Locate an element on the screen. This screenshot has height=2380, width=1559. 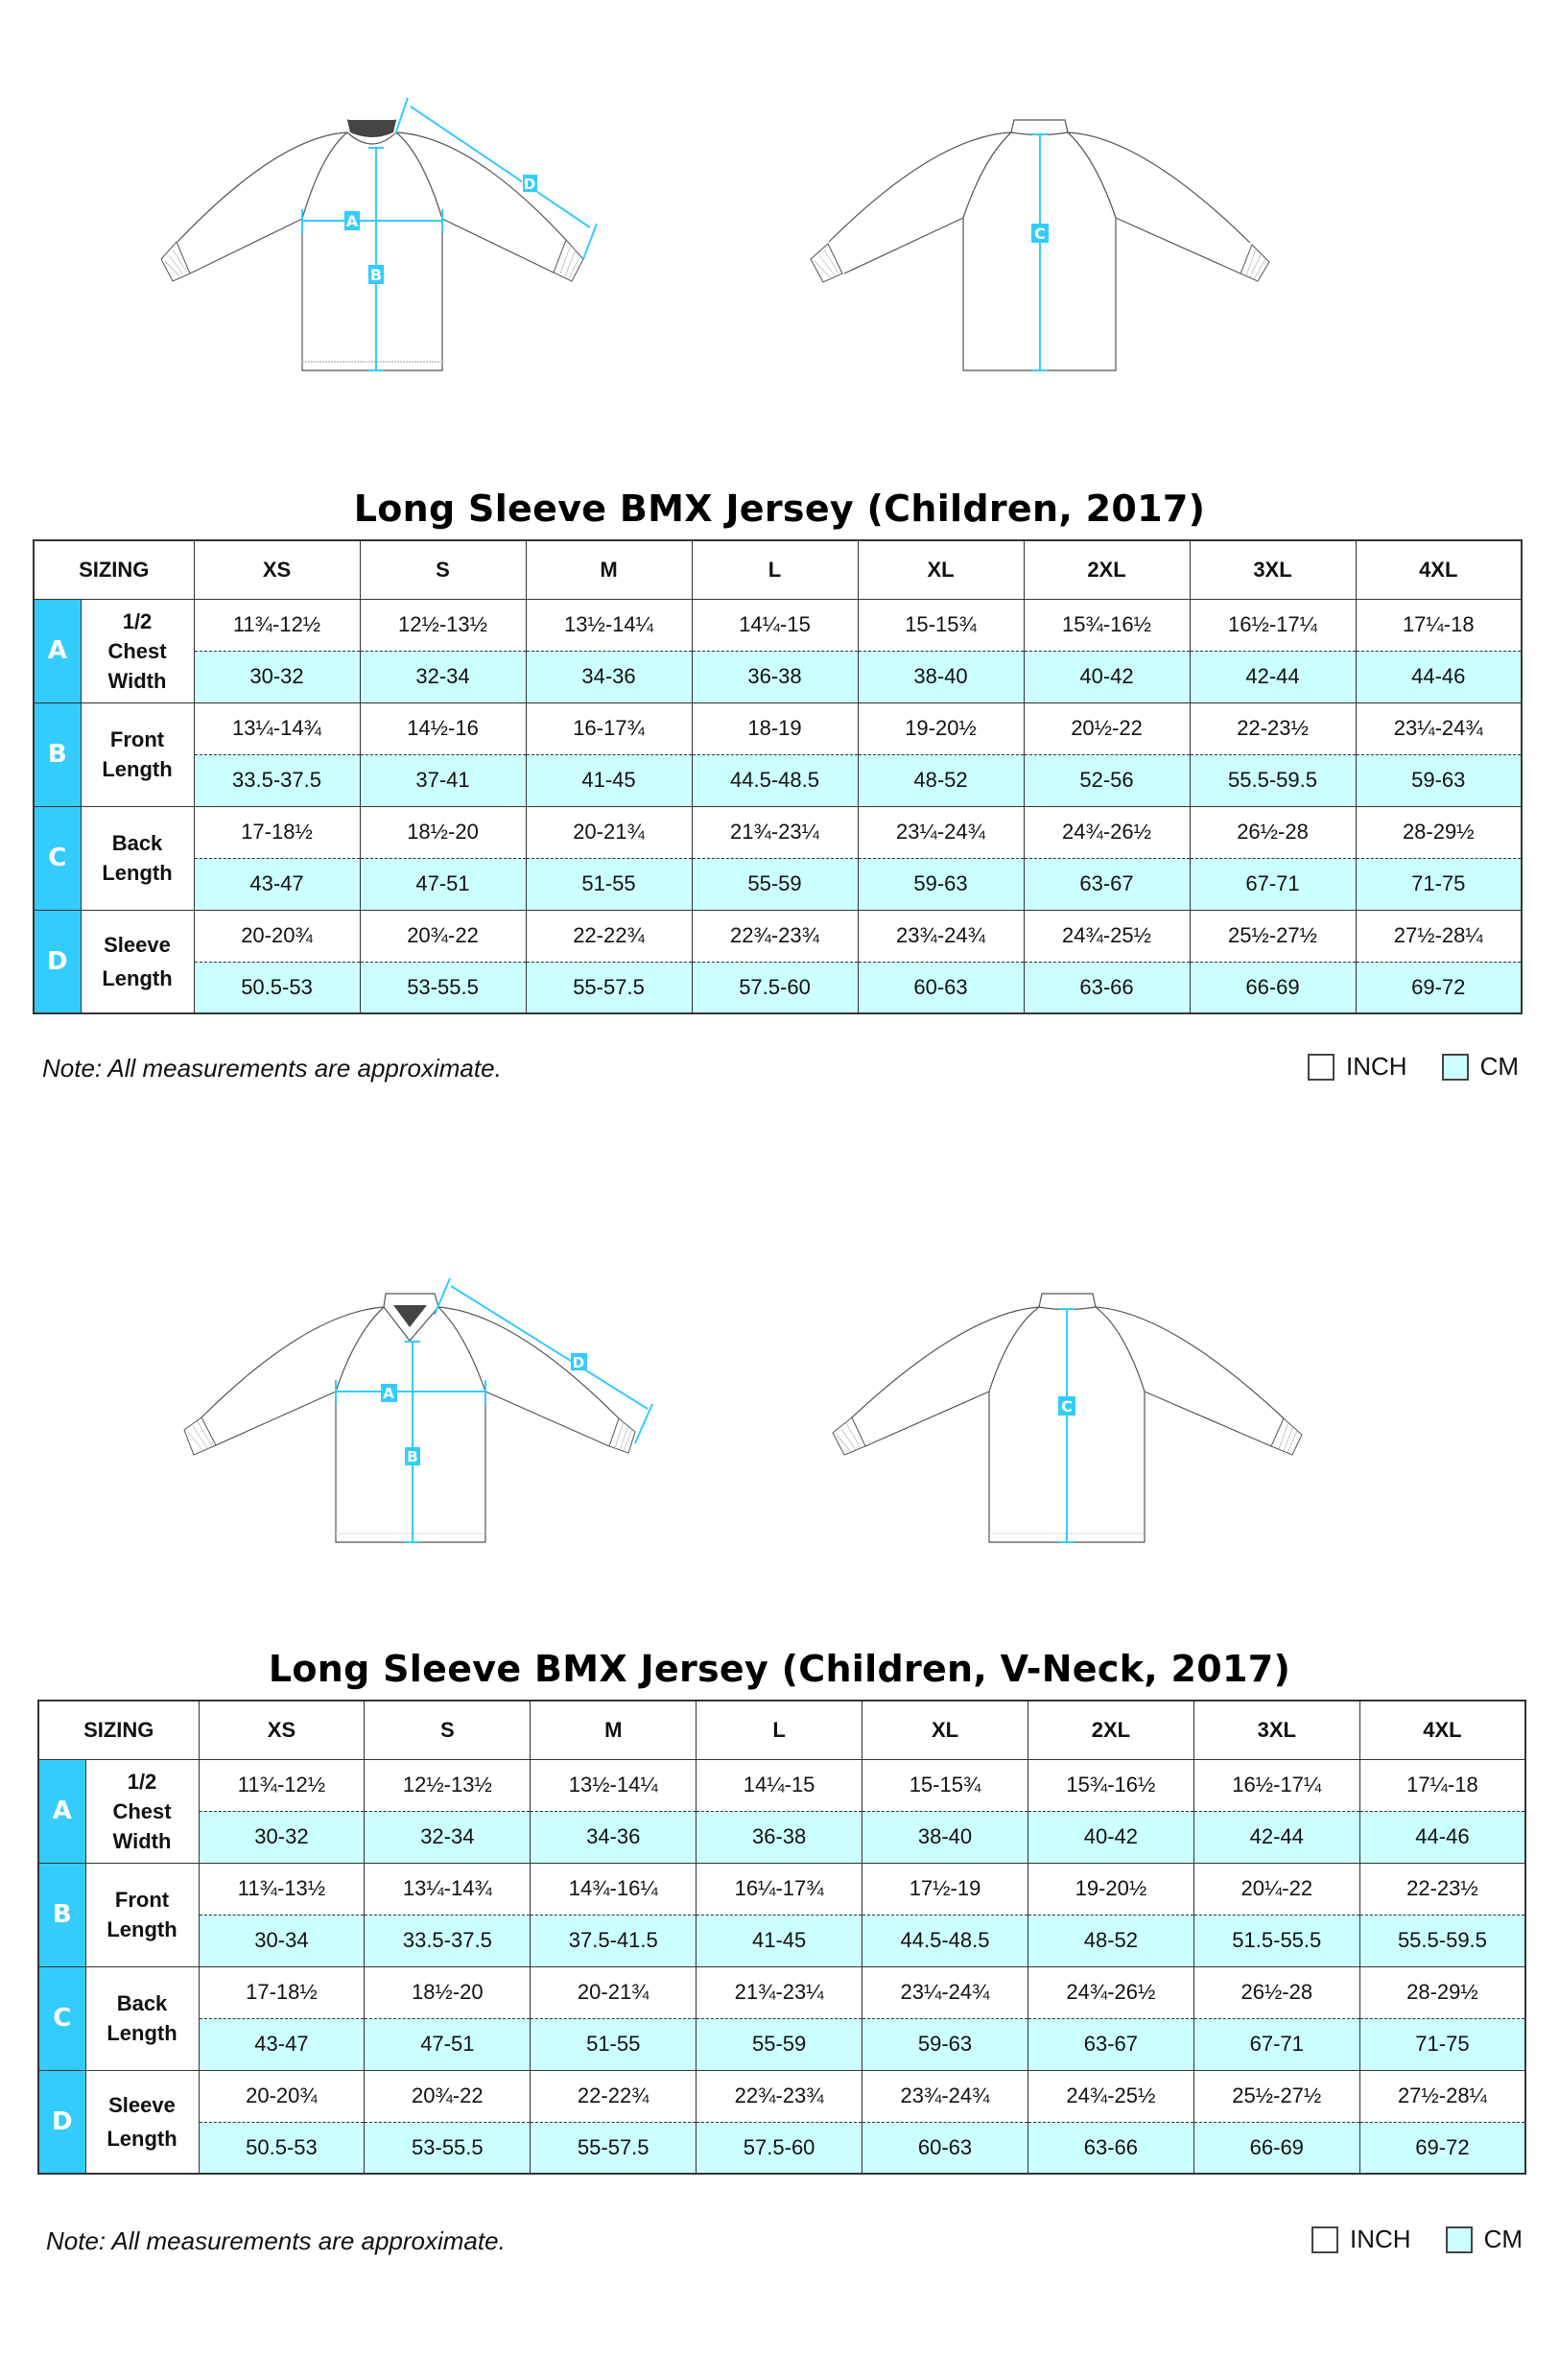
cm-value-cell: 41-45 is located at coordinates (609, 780).